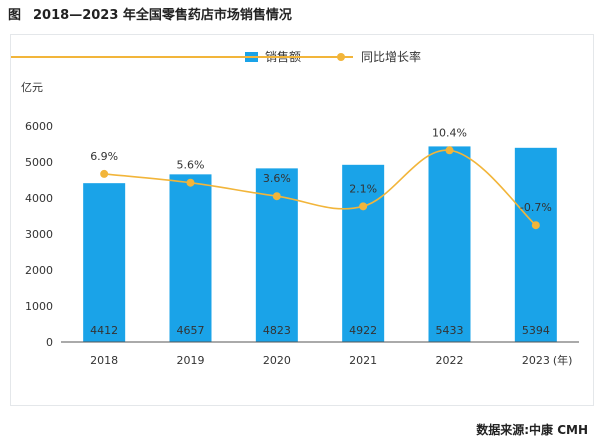 This screenshot has width=600, height=447. Describe the element at coordinates (391, 56) in the screenshot. I see `legend-label-growth: 同比增长率` at that location.